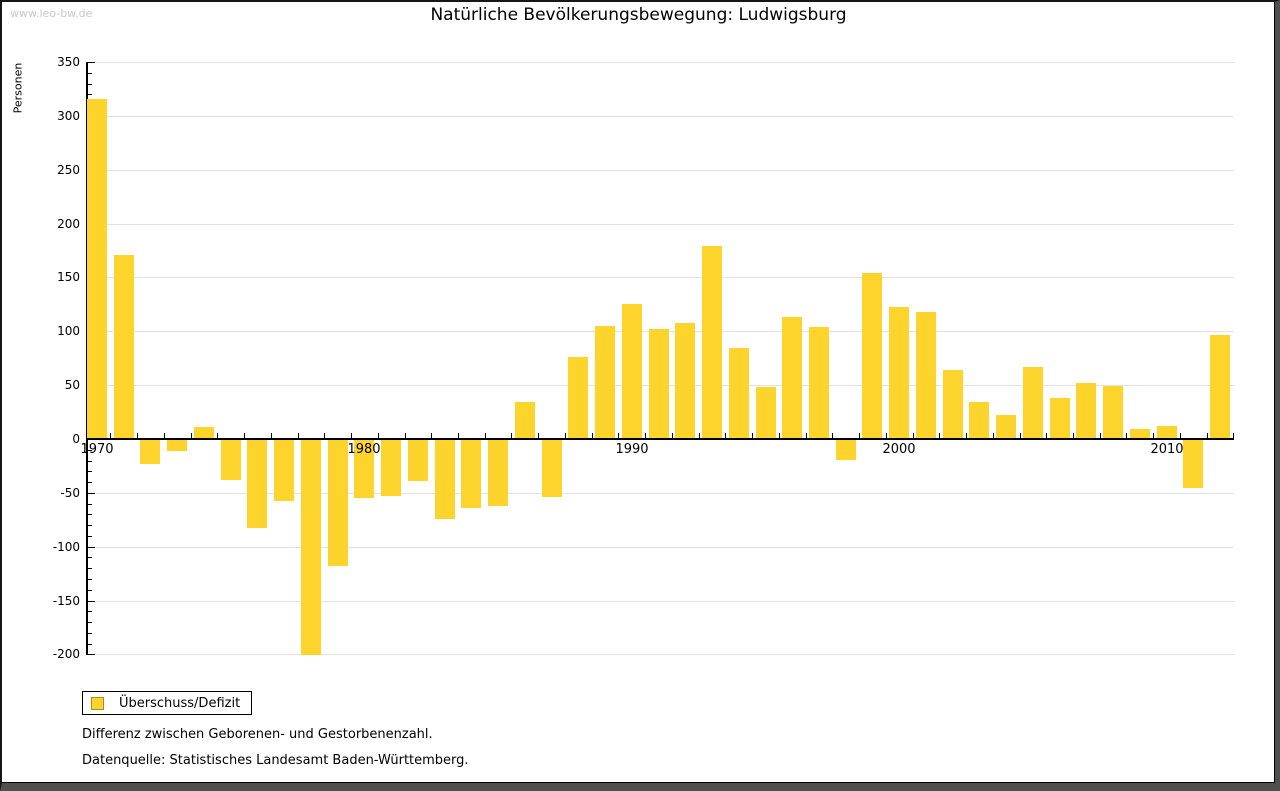 This screenshot has width=1280, height=791. What do you see at coordinates (68, 331) in the screenshot?
I see `y-tick-label-100: 100` at bounding box center [68, 331].